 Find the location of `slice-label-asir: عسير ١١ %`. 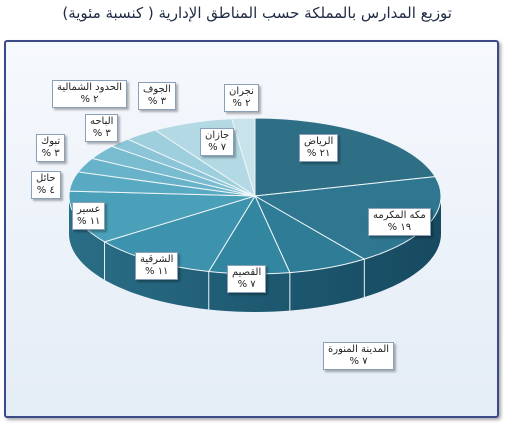

slice-label-asir: عسير ١١ % is located at coordinates (89, 216).